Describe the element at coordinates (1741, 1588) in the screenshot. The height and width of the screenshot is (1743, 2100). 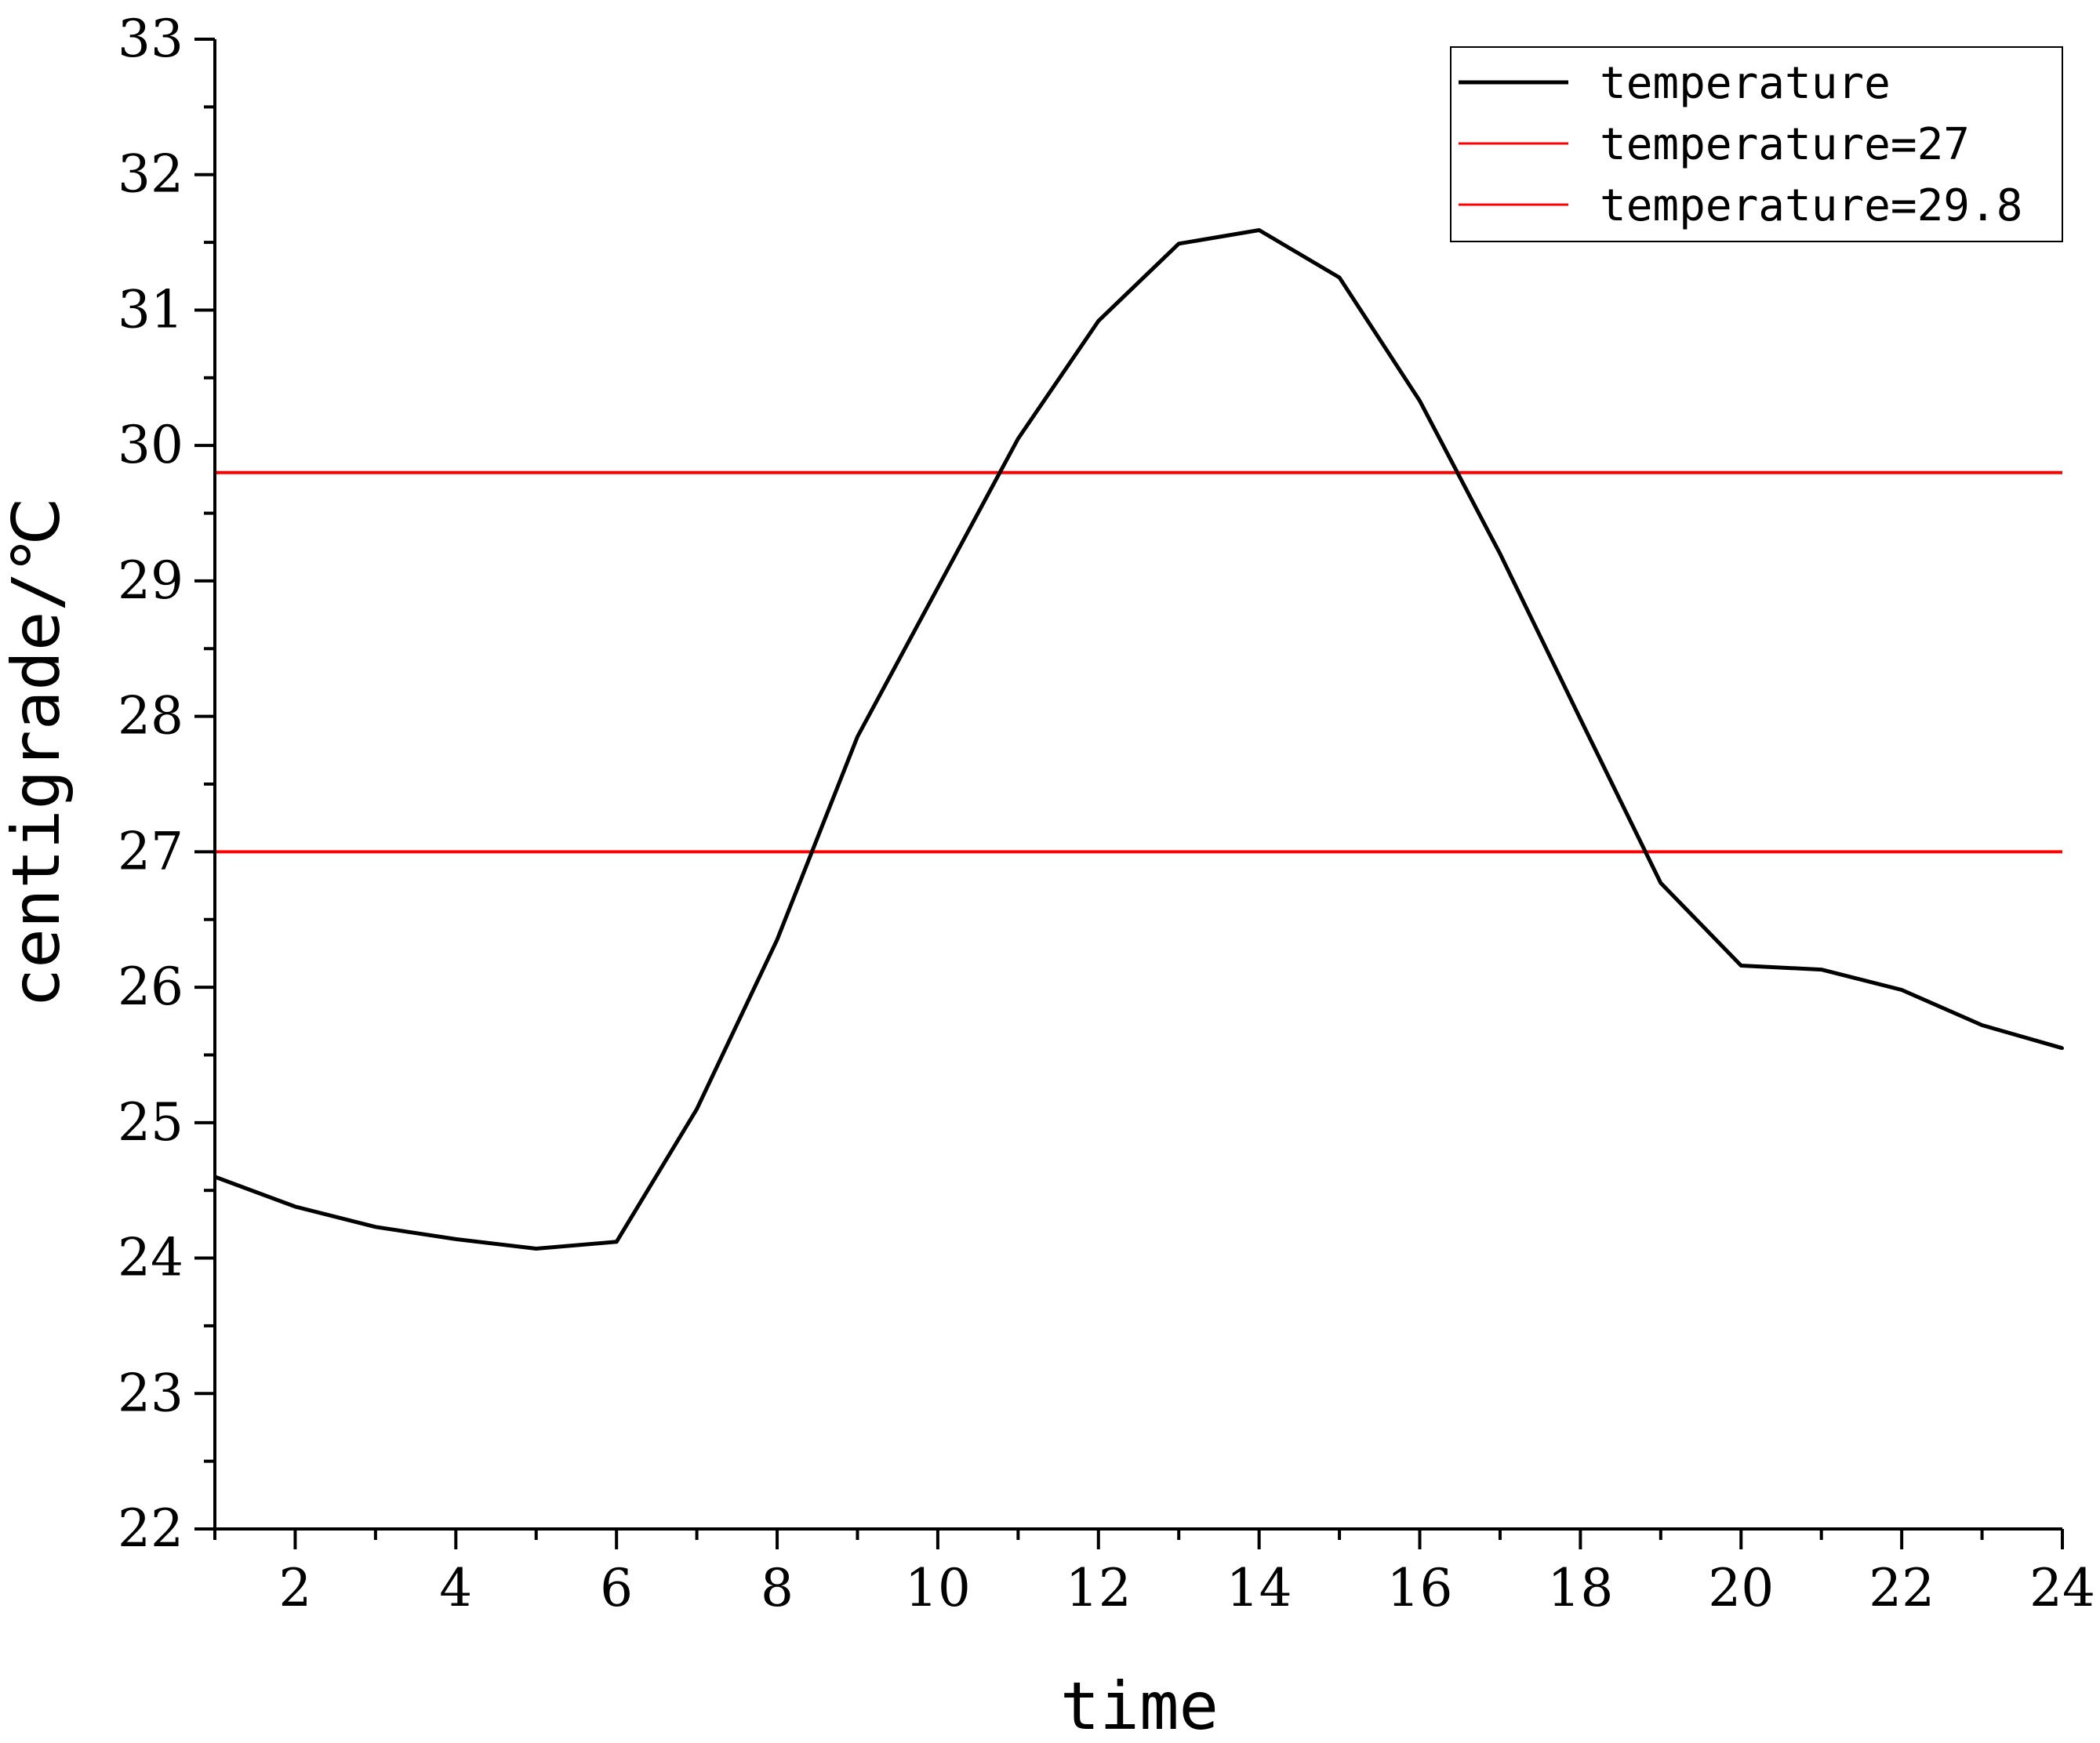
I see `x-tick-label: 20` at that location.